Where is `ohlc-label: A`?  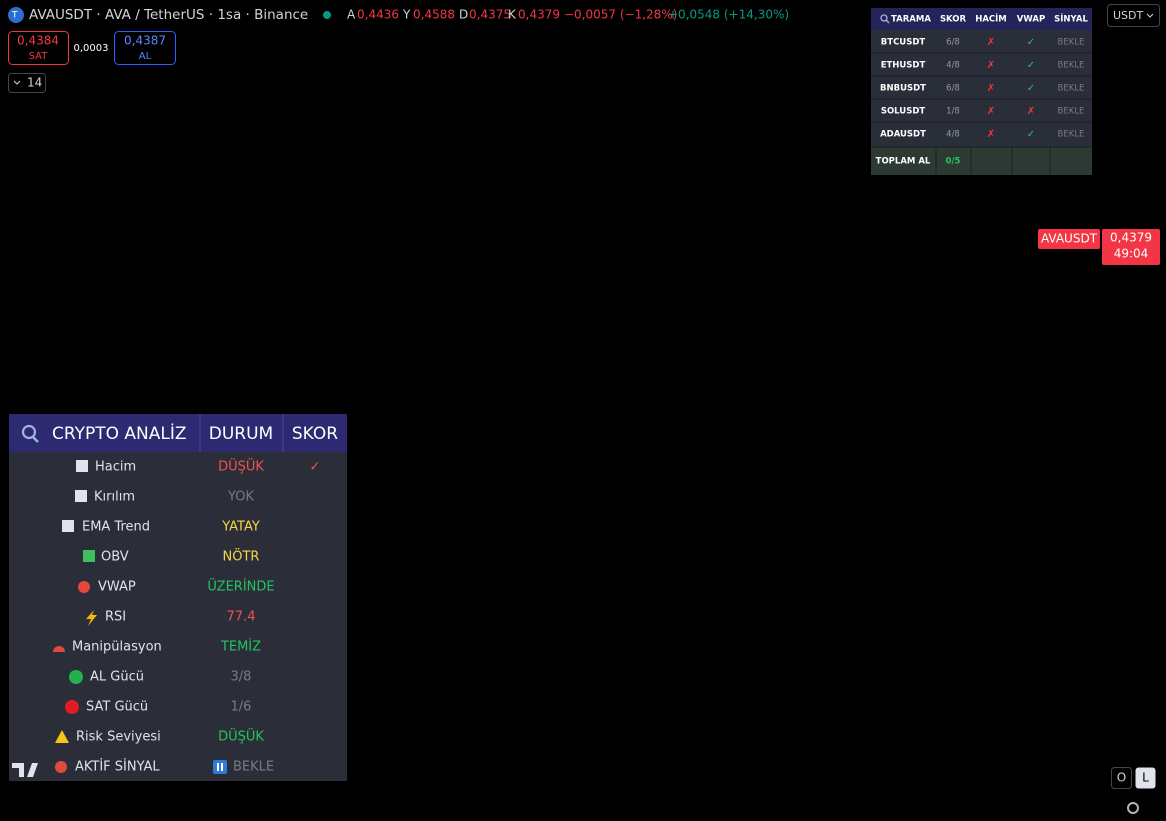
ohlc-label: A is located at coordinates (351, 15).